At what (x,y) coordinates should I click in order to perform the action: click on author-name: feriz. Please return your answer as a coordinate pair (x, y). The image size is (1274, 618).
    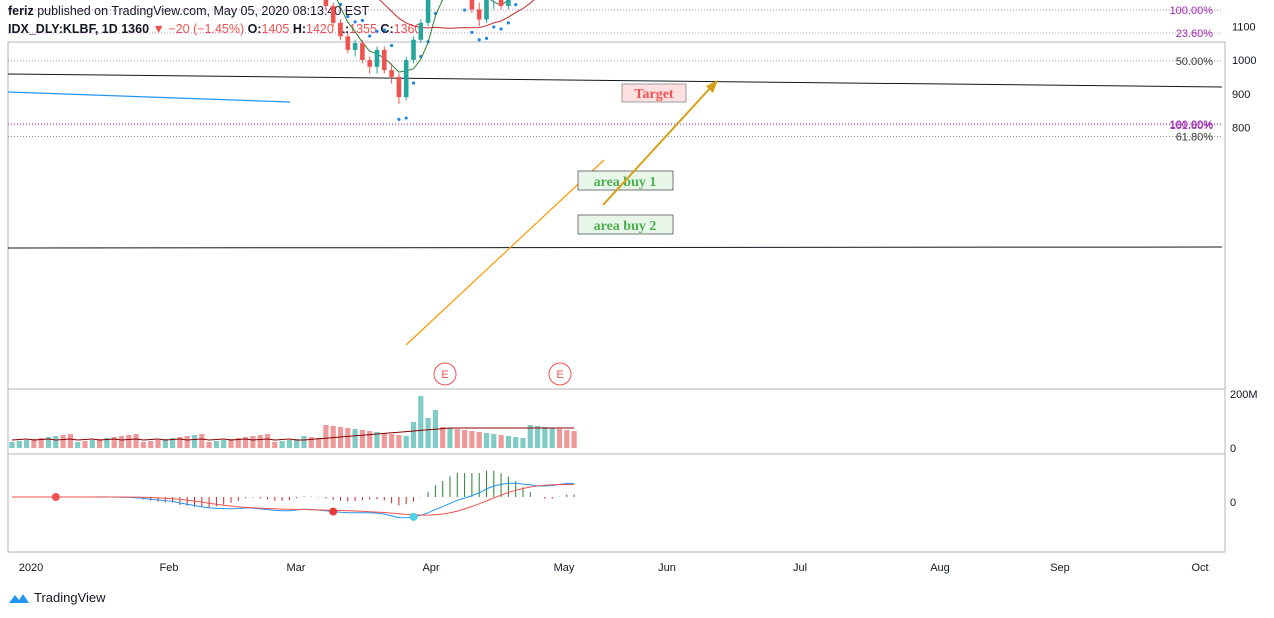
    Looking at the image, I should click on (21, 11).